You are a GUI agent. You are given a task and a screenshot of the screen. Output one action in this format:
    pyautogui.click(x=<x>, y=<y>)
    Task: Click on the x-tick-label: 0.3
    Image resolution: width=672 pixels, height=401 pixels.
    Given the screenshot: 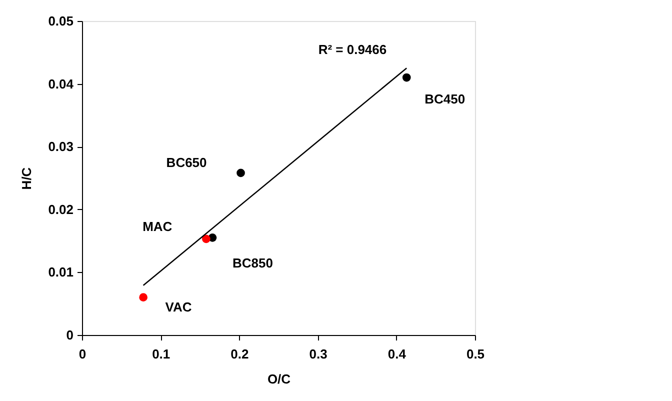 What is the action you would take?
    pyautogui.click(x=318, y=354)
    